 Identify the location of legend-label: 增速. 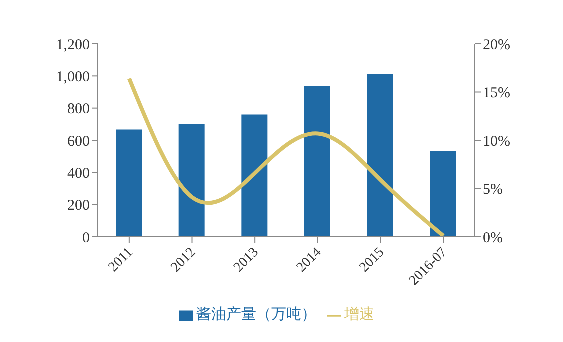
(359, 315).